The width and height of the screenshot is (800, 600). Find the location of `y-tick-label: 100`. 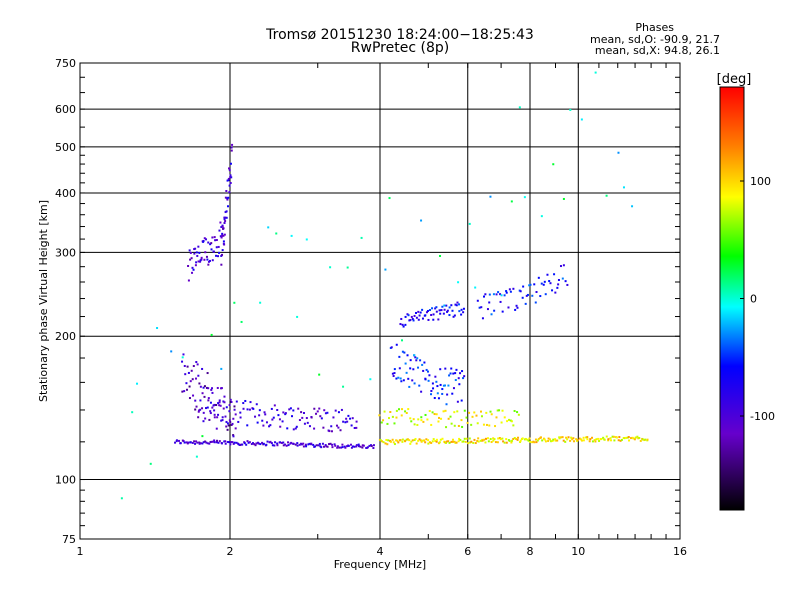

y-tick-label: 100 is located at coordinates (65, 480).